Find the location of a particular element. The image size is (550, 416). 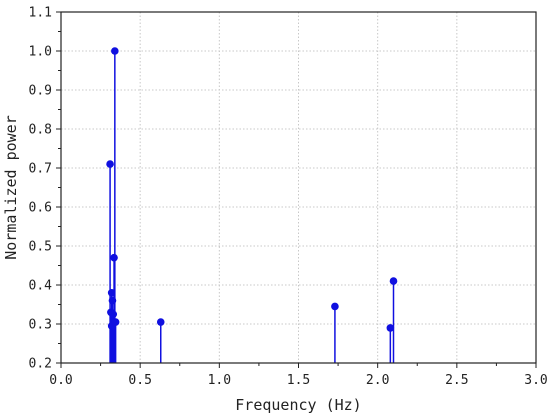

y-tick-label: 0.4 is located at coordinates (41, 286).